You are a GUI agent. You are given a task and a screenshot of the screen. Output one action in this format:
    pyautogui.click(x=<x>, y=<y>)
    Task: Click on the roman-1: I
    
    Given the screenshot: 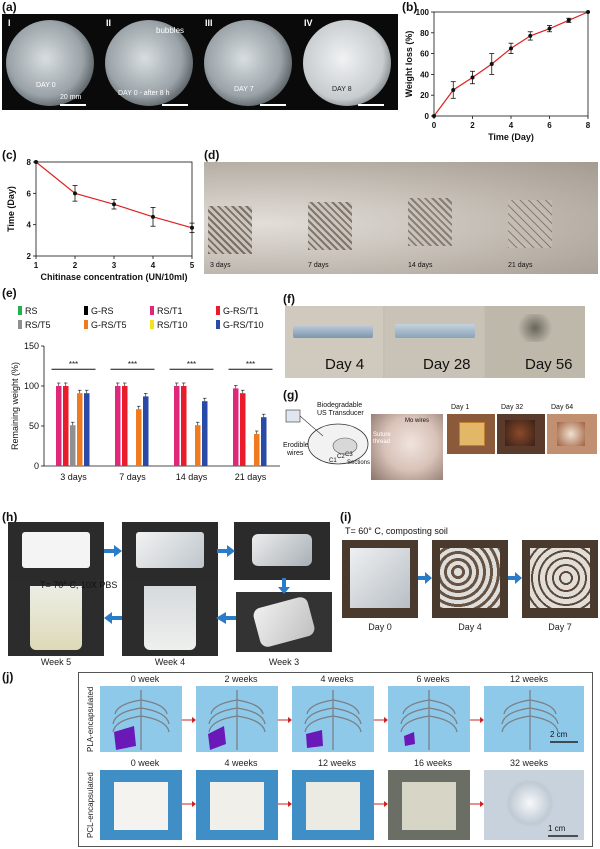 What is the action you would take?
    pyautogui.click(x=9, y=23)
    